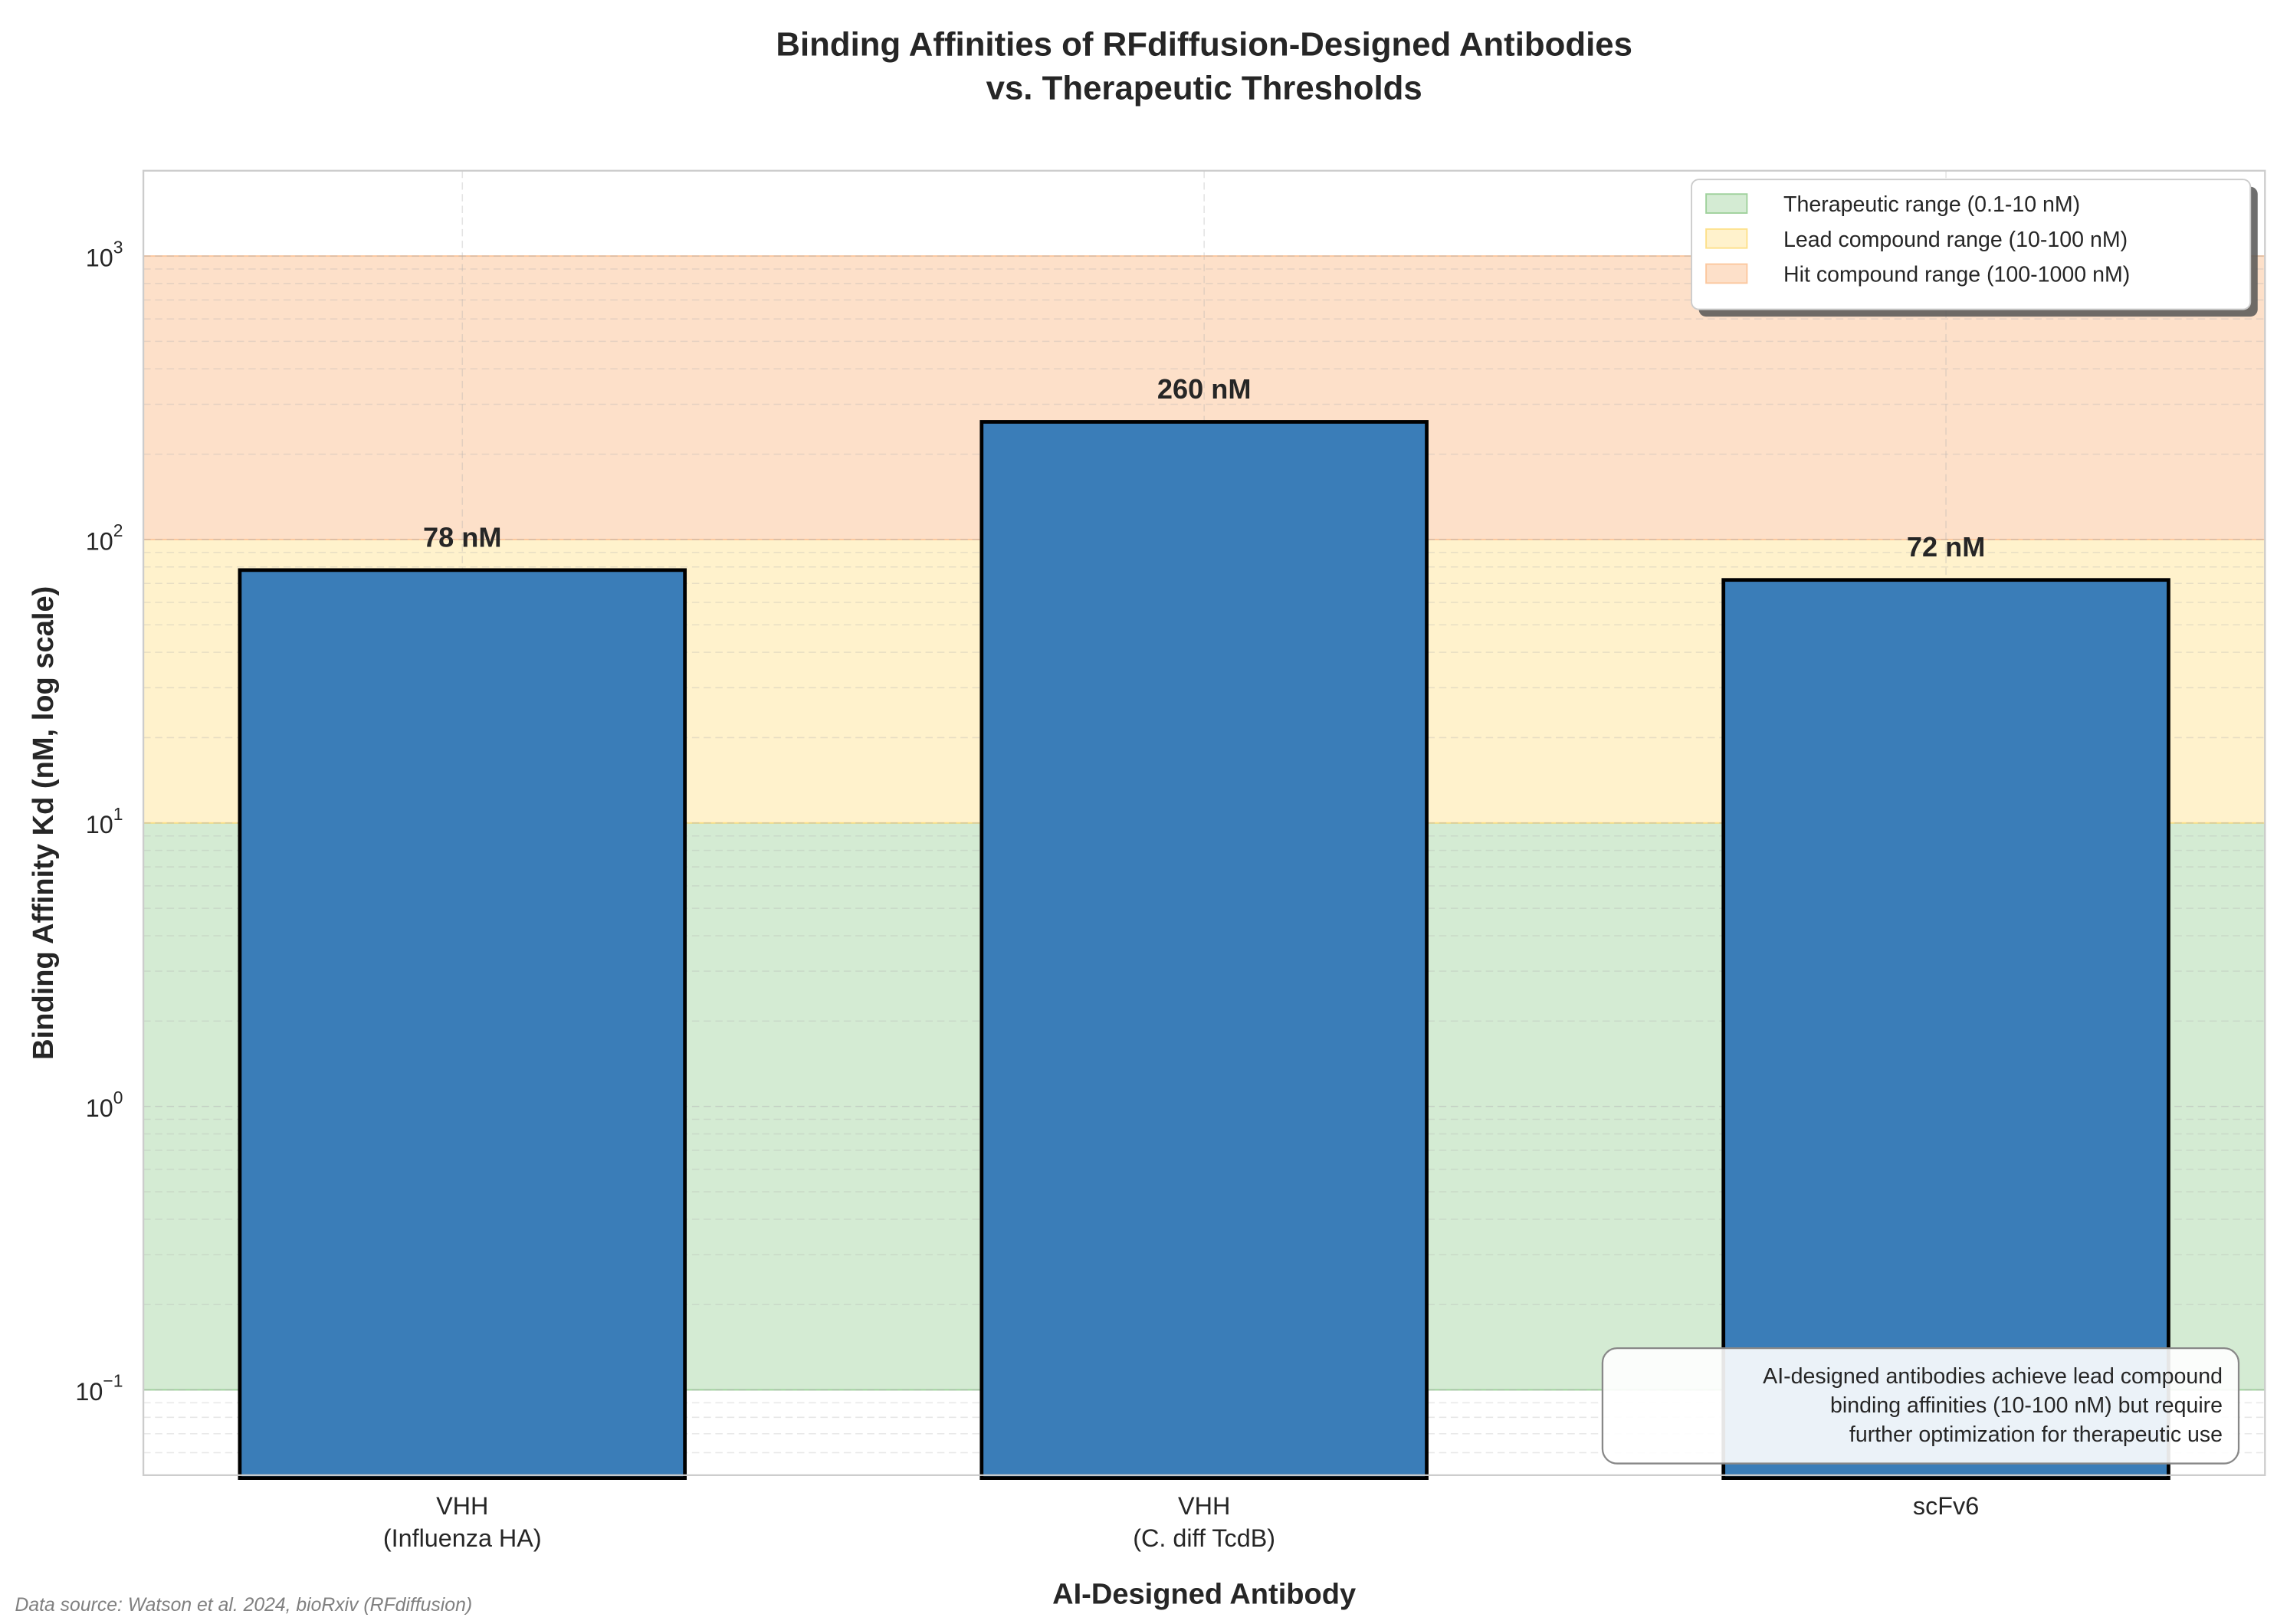  I want to click on y-tick-label: 10², so click(105, 537).